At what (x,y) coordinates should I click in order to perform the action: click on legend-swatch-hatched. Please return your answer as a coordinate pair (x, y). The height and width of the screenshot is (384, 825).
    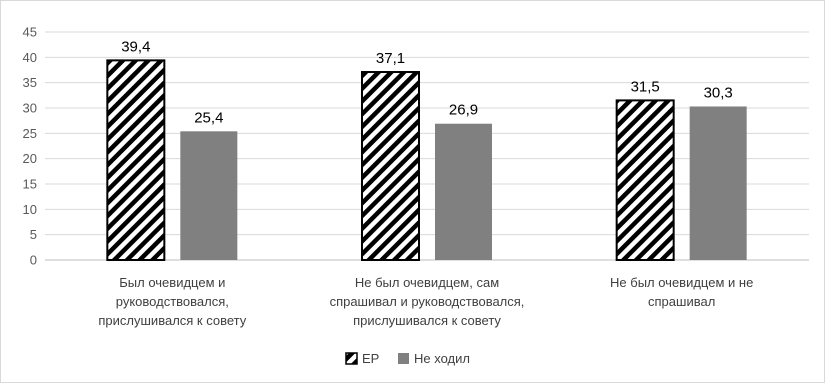
    Looking at the image, I should click on (351, 358).